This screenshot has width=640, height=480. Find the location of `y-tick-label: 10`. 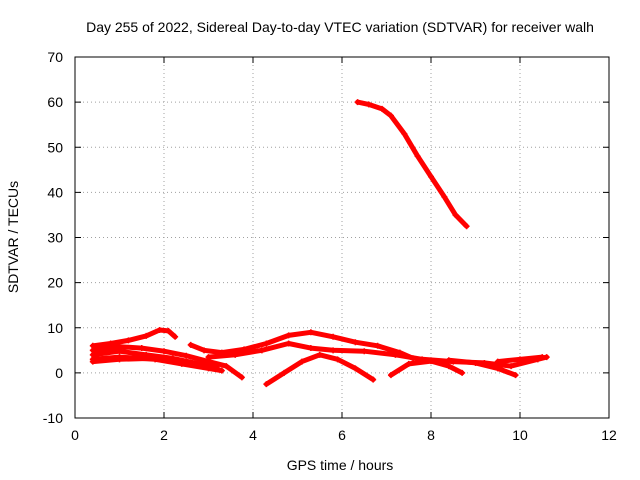

y-tick-label: 10 is located at coordinates (55, 328).